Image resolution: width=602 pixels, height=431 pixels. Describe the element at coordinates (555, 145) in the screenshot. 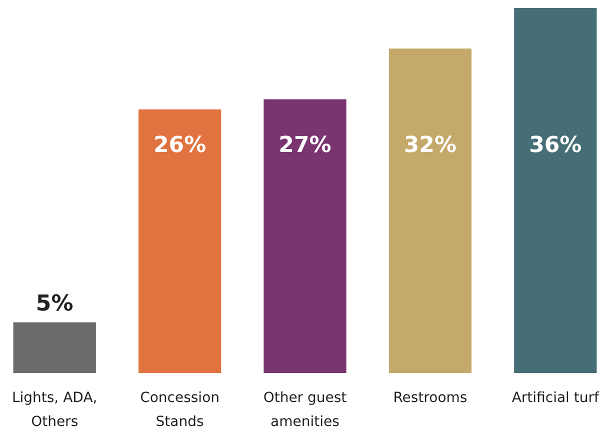

I see `data-label: 36%` at that location.